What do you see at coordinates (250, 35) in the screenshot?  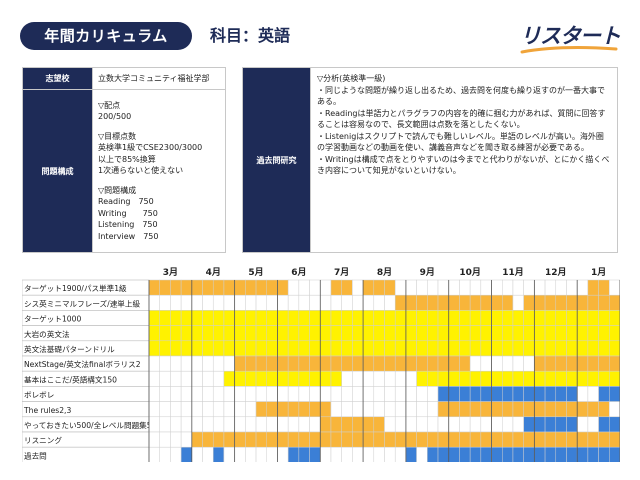 I see `subject-label: 科目：英語` at bounding box center [250, 35].